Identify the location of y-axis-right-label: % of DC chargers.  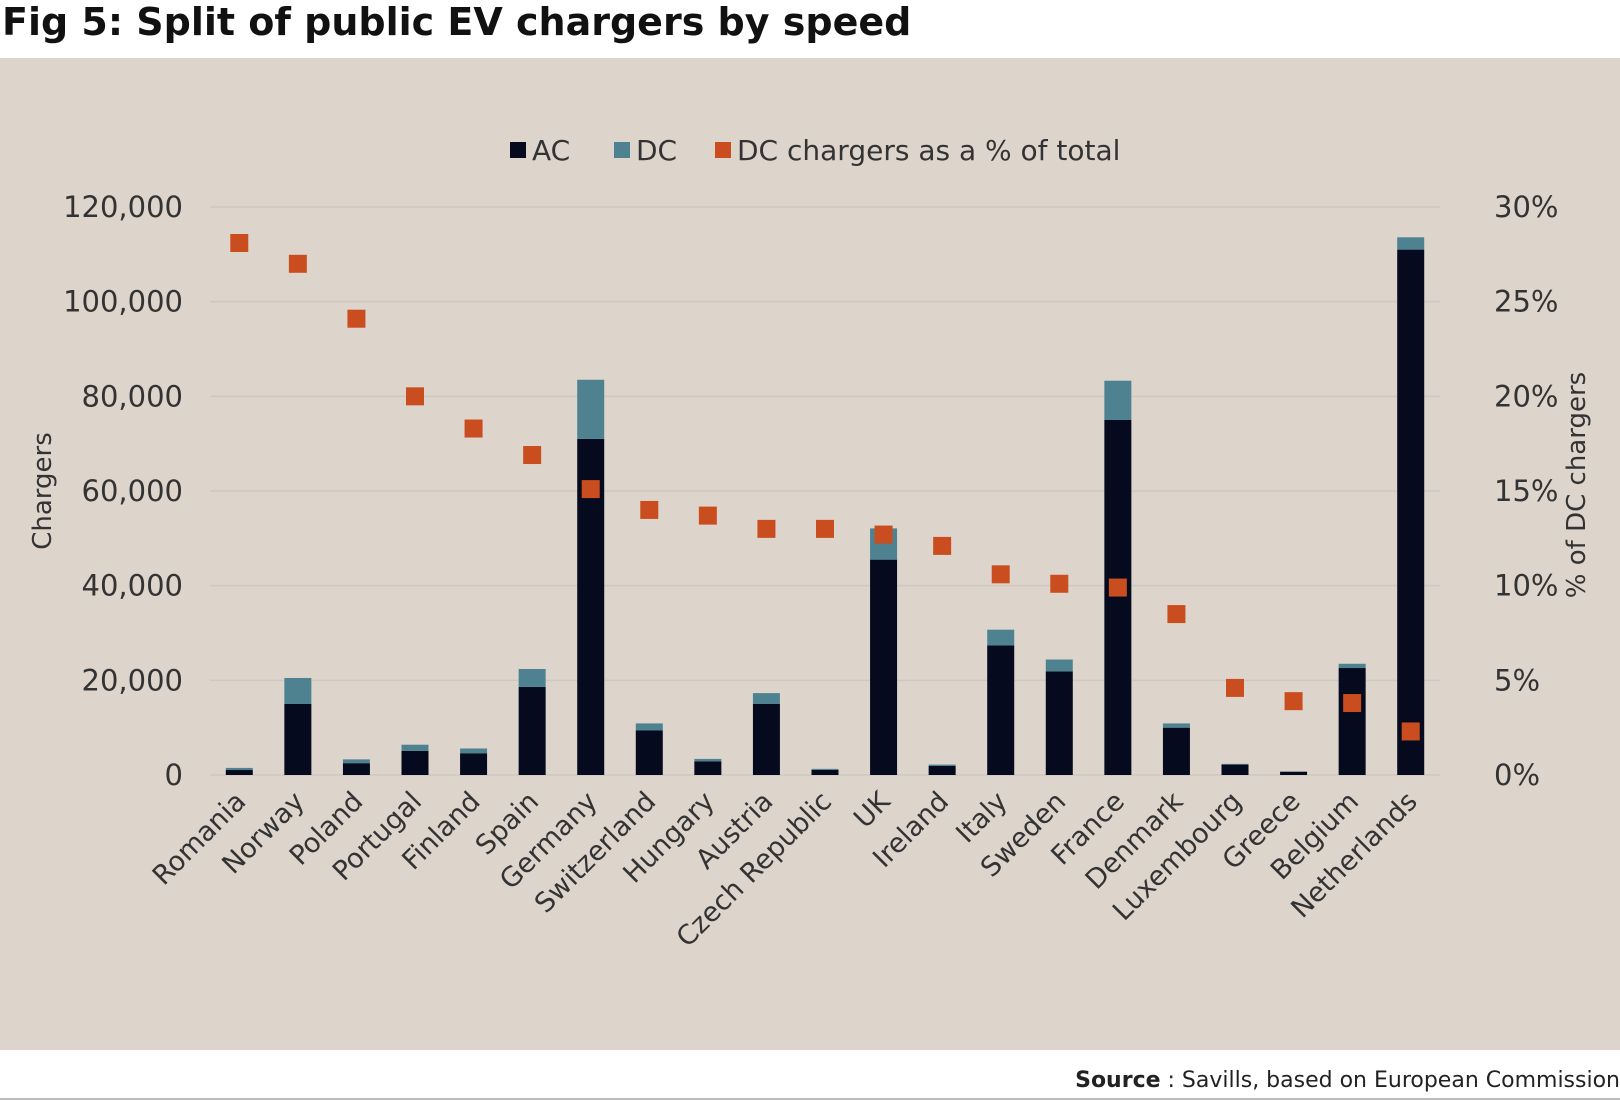
(1577, 485).